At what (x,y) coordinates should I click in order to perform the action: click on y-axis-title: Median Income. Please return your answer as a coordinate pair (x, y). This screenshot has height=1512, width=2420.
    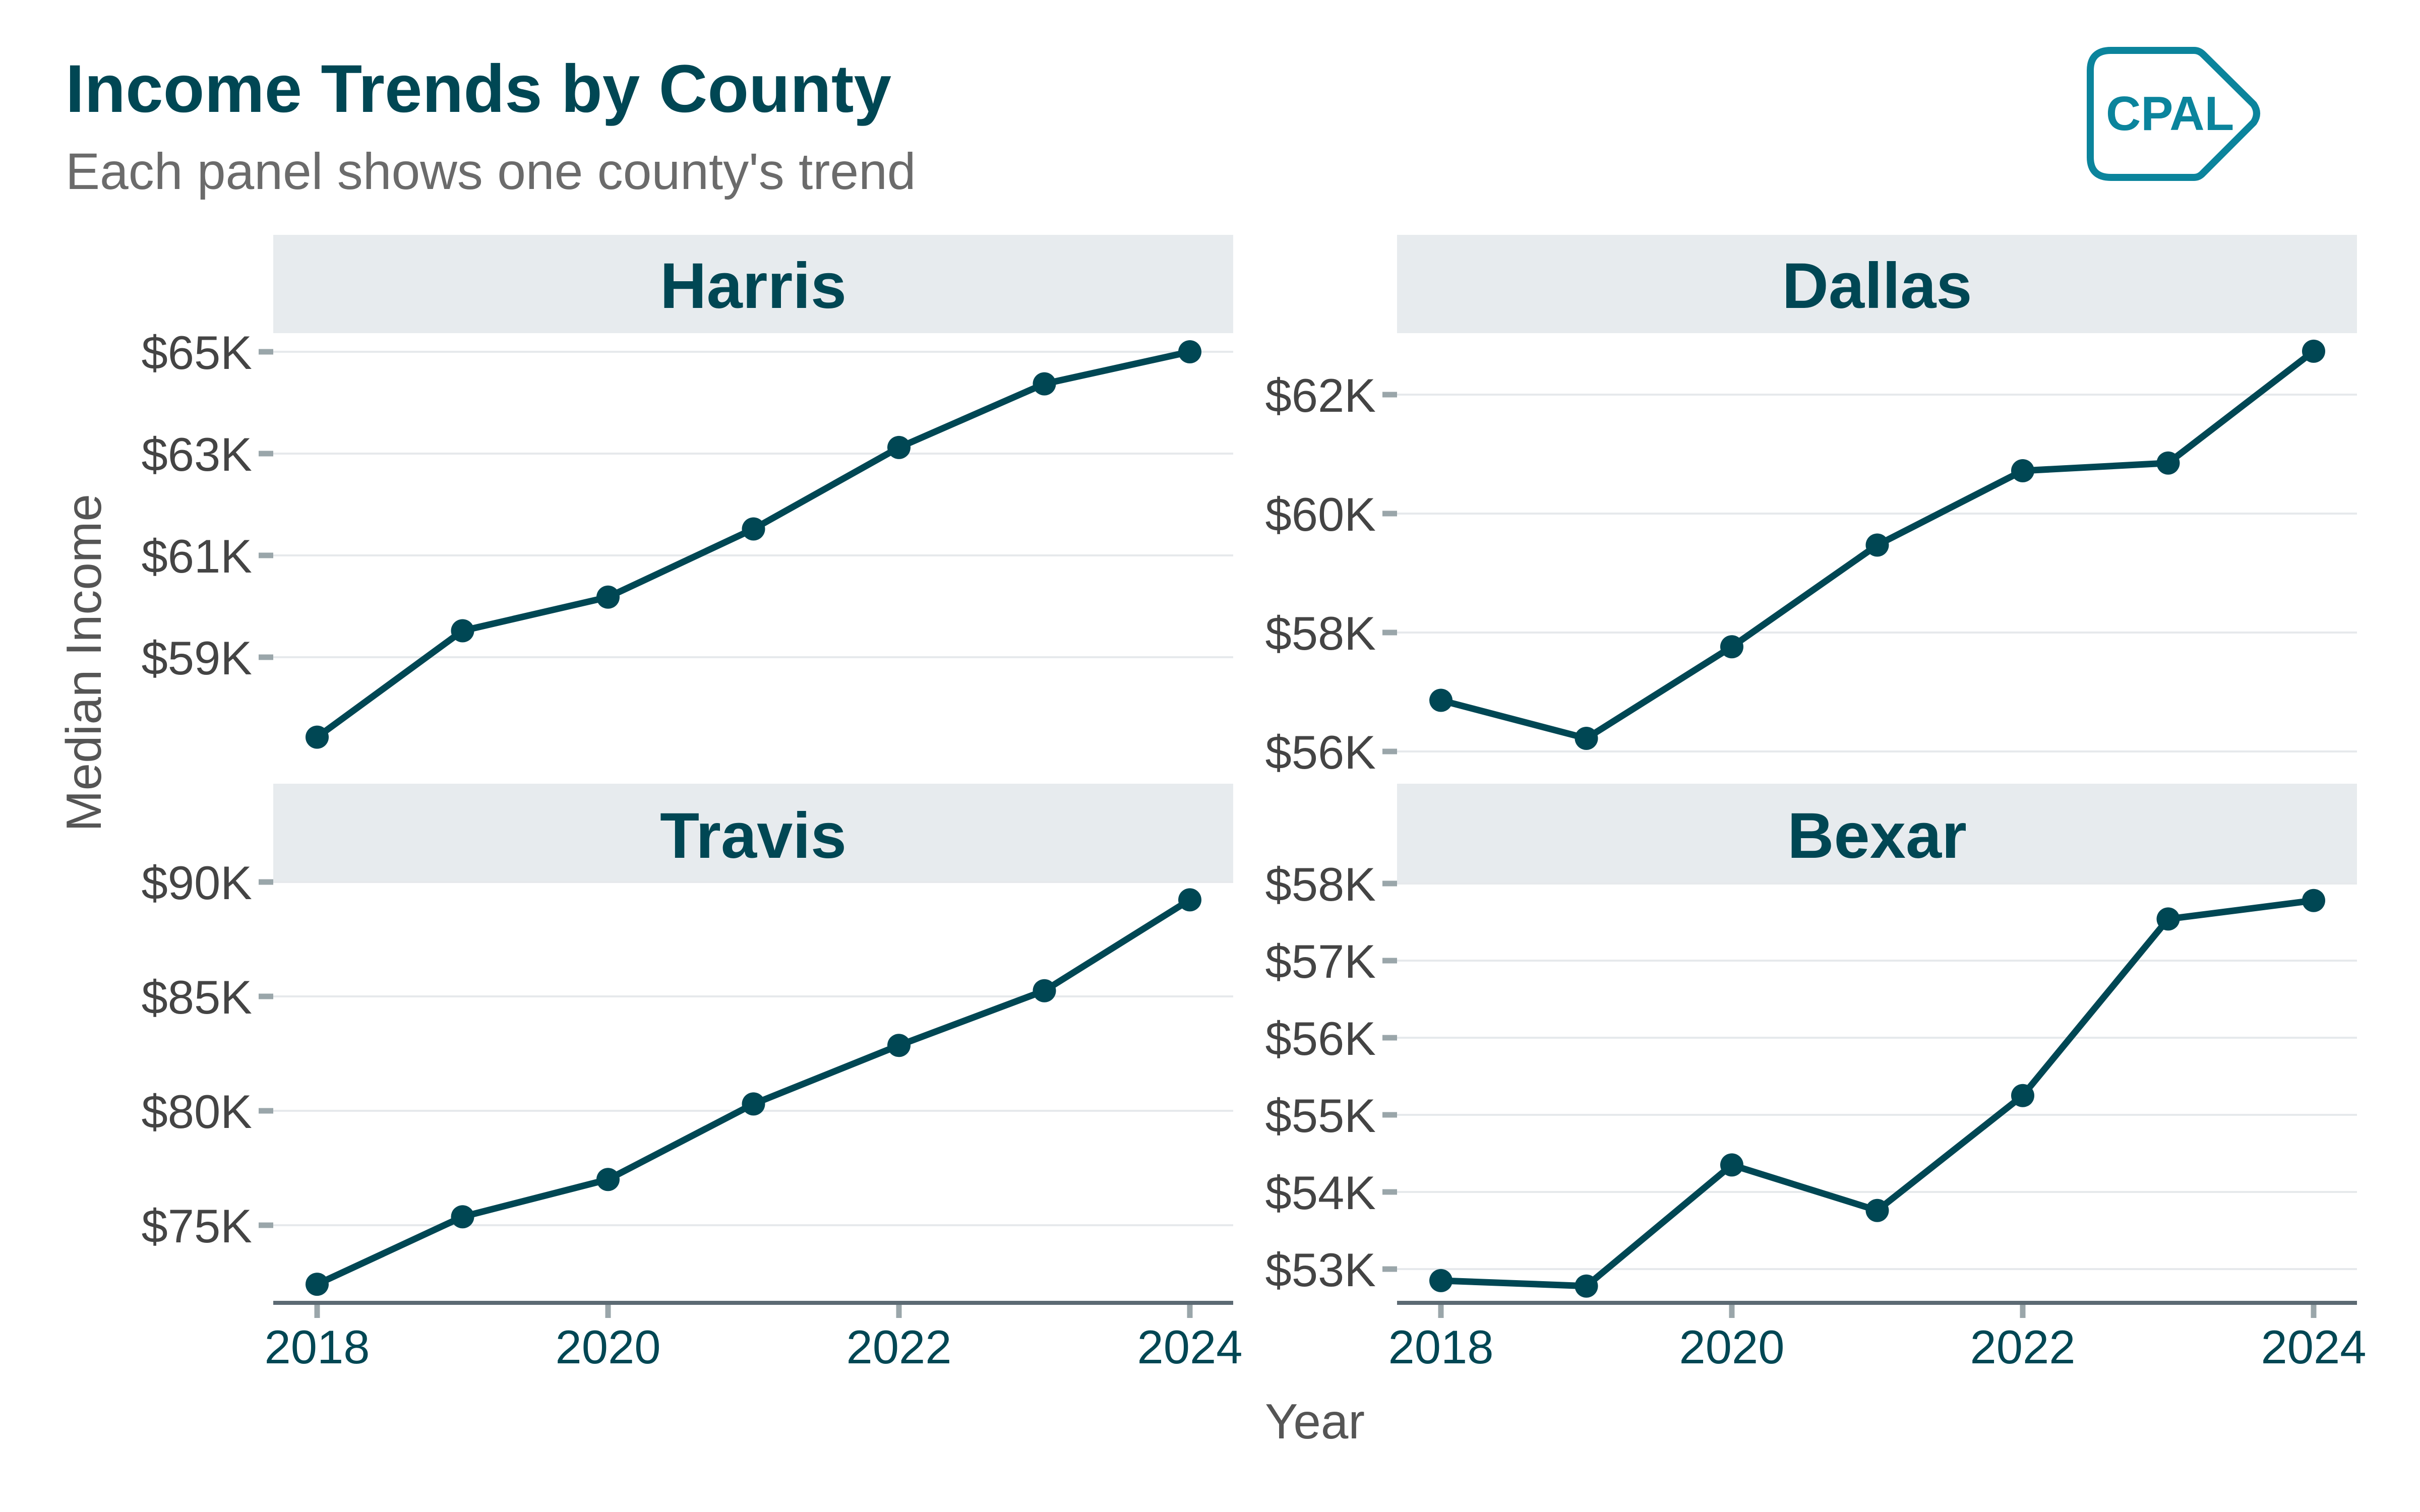
    Looking at the image, I should click on (83, 663).